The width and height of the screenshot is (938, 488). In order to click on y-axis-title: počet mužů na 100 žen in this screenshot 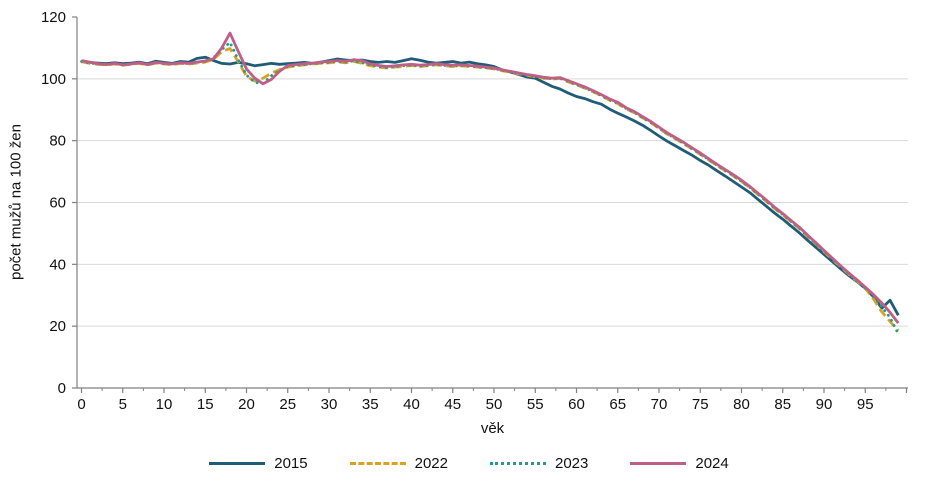, I will do `click(16, 202)`.